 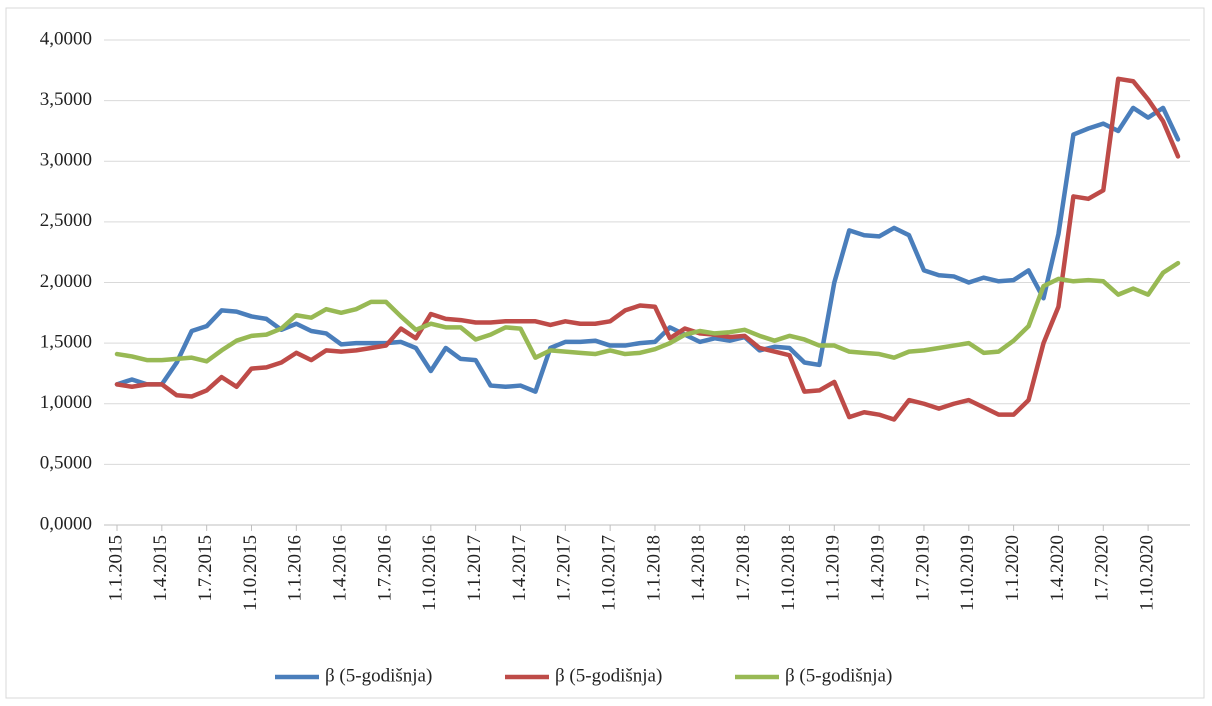 What do you see at coordinates (250, 573) in the screenshot?
I see `x-tick-label: 1.10.2015` at bounding box center [250, 573].